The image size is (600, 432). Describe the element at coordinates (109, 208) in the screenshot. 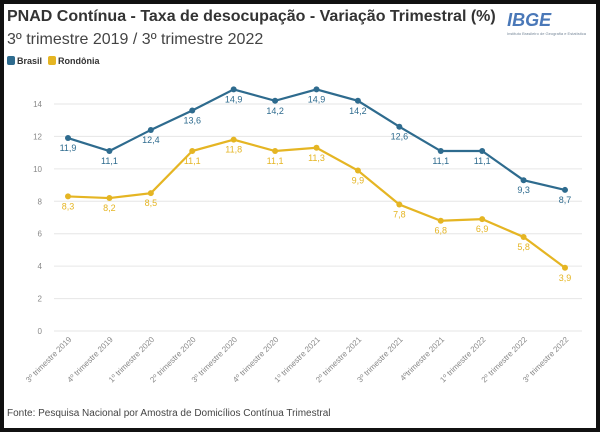

I see `data-label: 8,2` at that location.